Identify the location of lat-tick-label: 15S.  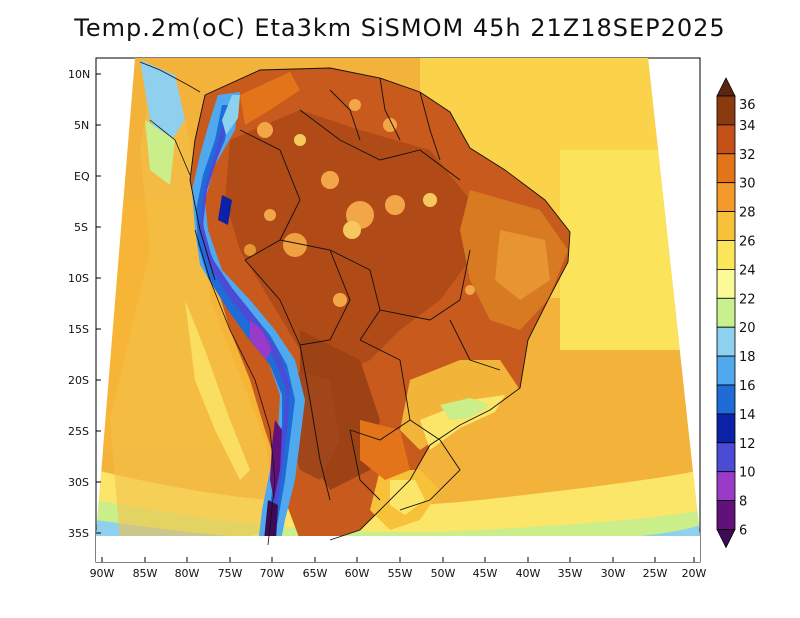
(78, 329).